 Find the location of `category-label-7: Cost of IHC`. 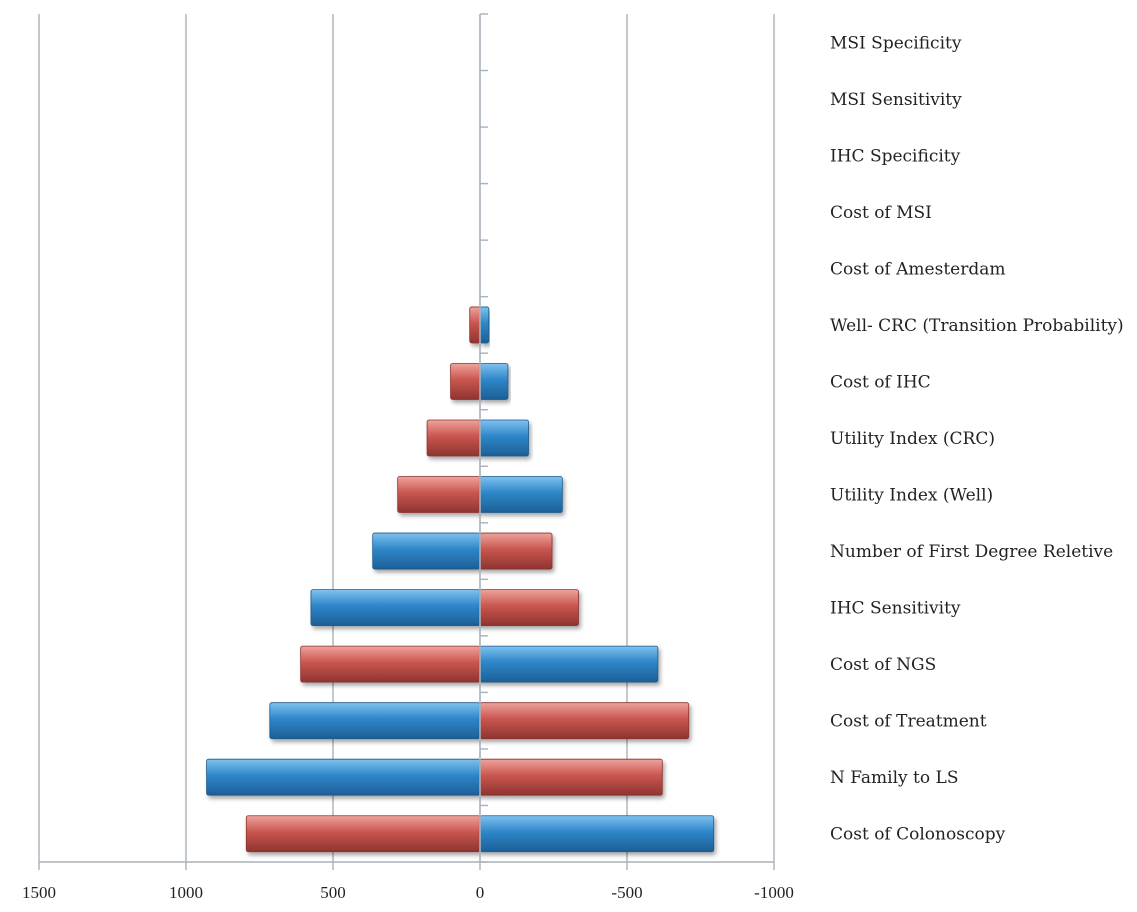

category-label-7: Cost of IHC is located at coordinates (880, 382).